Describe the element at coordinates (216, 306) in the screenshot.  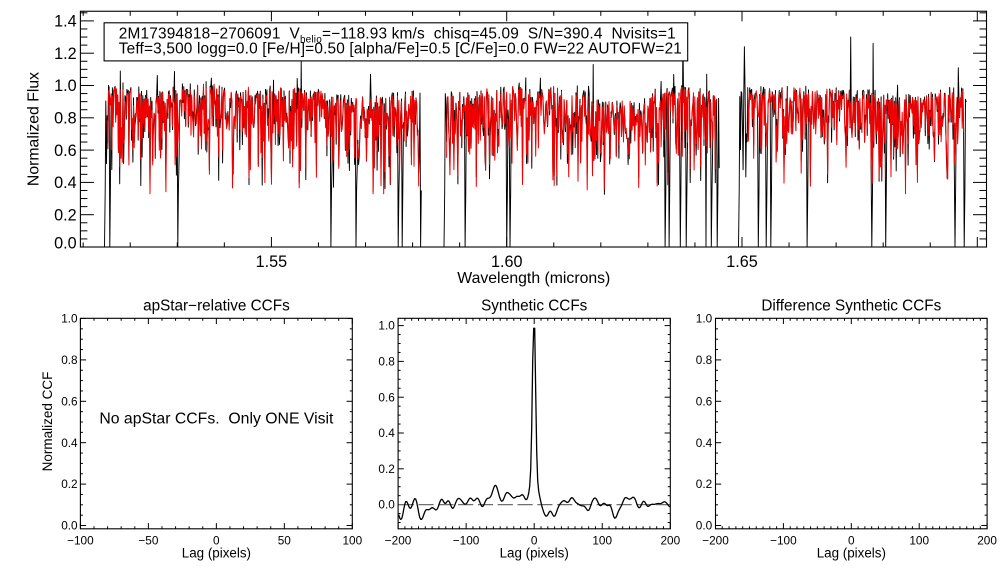
I see `svg-text: apStar−relative CCFs` at that location.